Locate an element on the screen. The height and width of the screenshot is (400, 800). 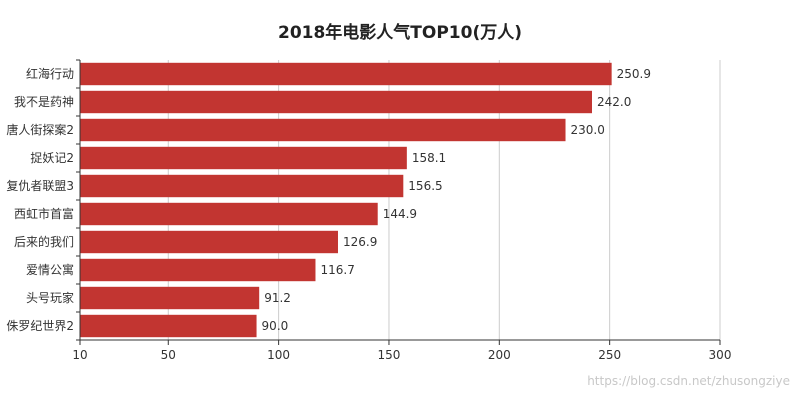
data-label: 242.0 is located at coordinates (614, 102).